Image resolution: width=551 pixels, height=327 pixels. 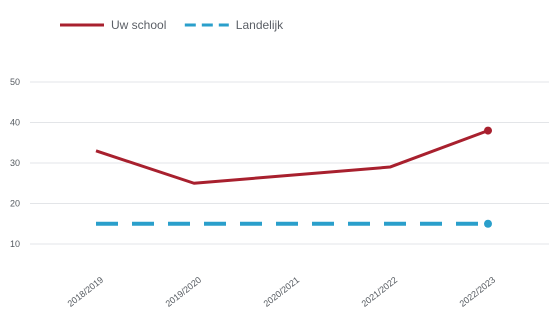 What do you see at coordinates (138, 25) in the screenshot?
I see `legend-label-0: Uw school` at bounding box center [138, 25].